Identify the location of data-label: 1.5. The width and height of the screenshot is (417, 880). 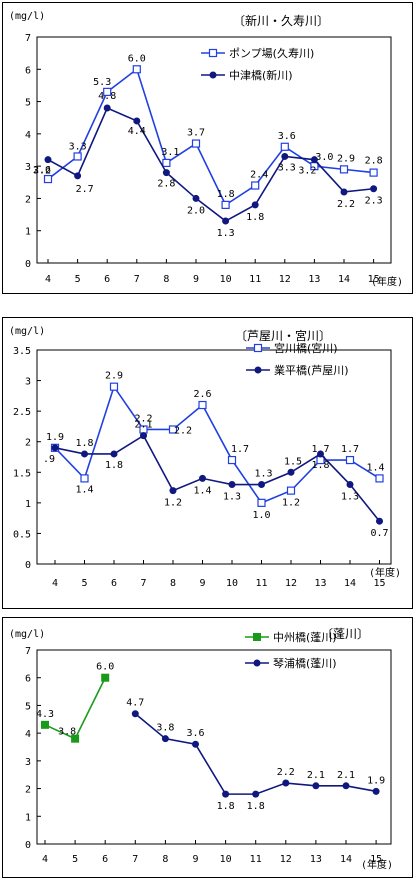
(293, 461).